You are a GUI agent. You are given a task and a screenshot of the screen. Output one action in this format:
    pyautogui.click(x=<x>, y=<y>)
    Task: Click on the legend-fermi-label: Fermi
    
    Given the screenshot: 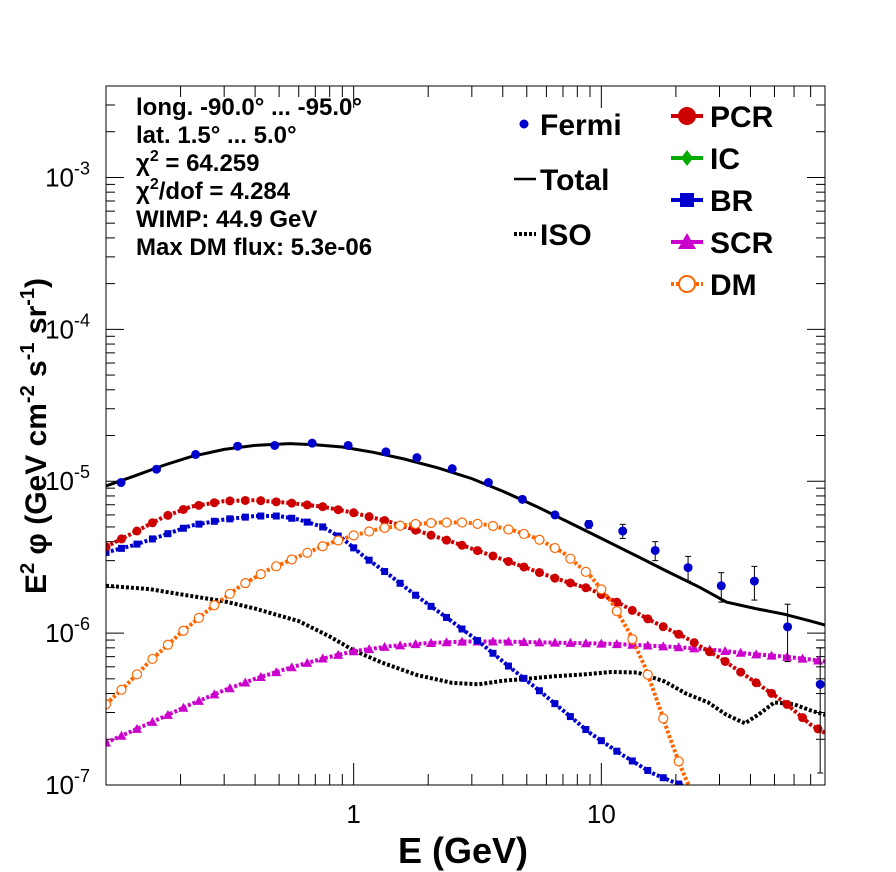 What is the action you would take?
    pyautogui.click(x=581, y=125)
    